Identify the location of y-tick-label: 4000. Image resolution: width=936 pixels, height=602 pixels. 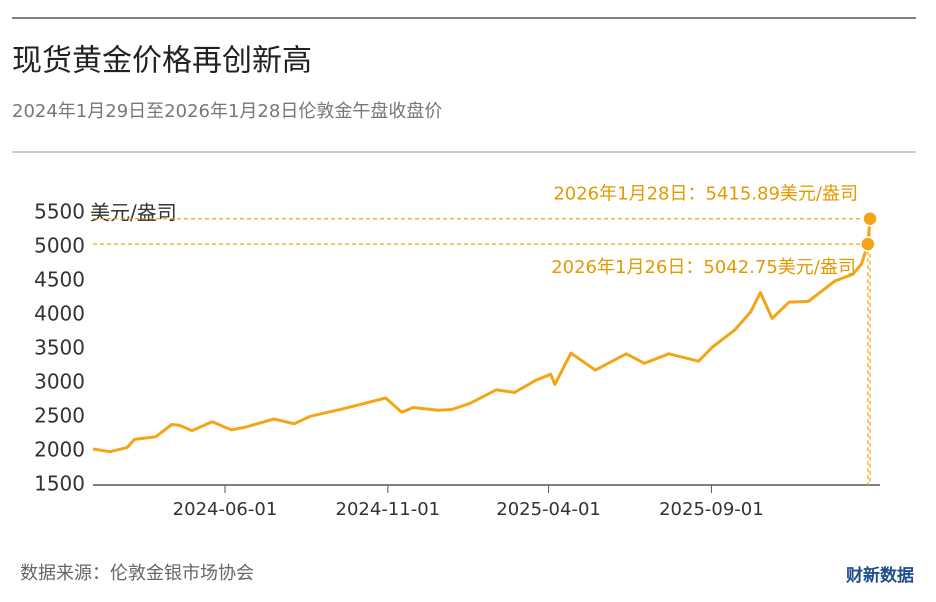
(59, 314).